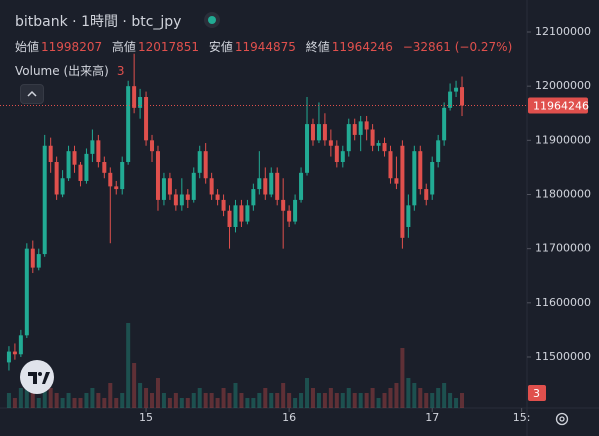 The width and height of the screenshot is (599, 436). Describe the element at coordinates (27, 47) in the screenshot. I see `ohlc-label: 始値` at that location.